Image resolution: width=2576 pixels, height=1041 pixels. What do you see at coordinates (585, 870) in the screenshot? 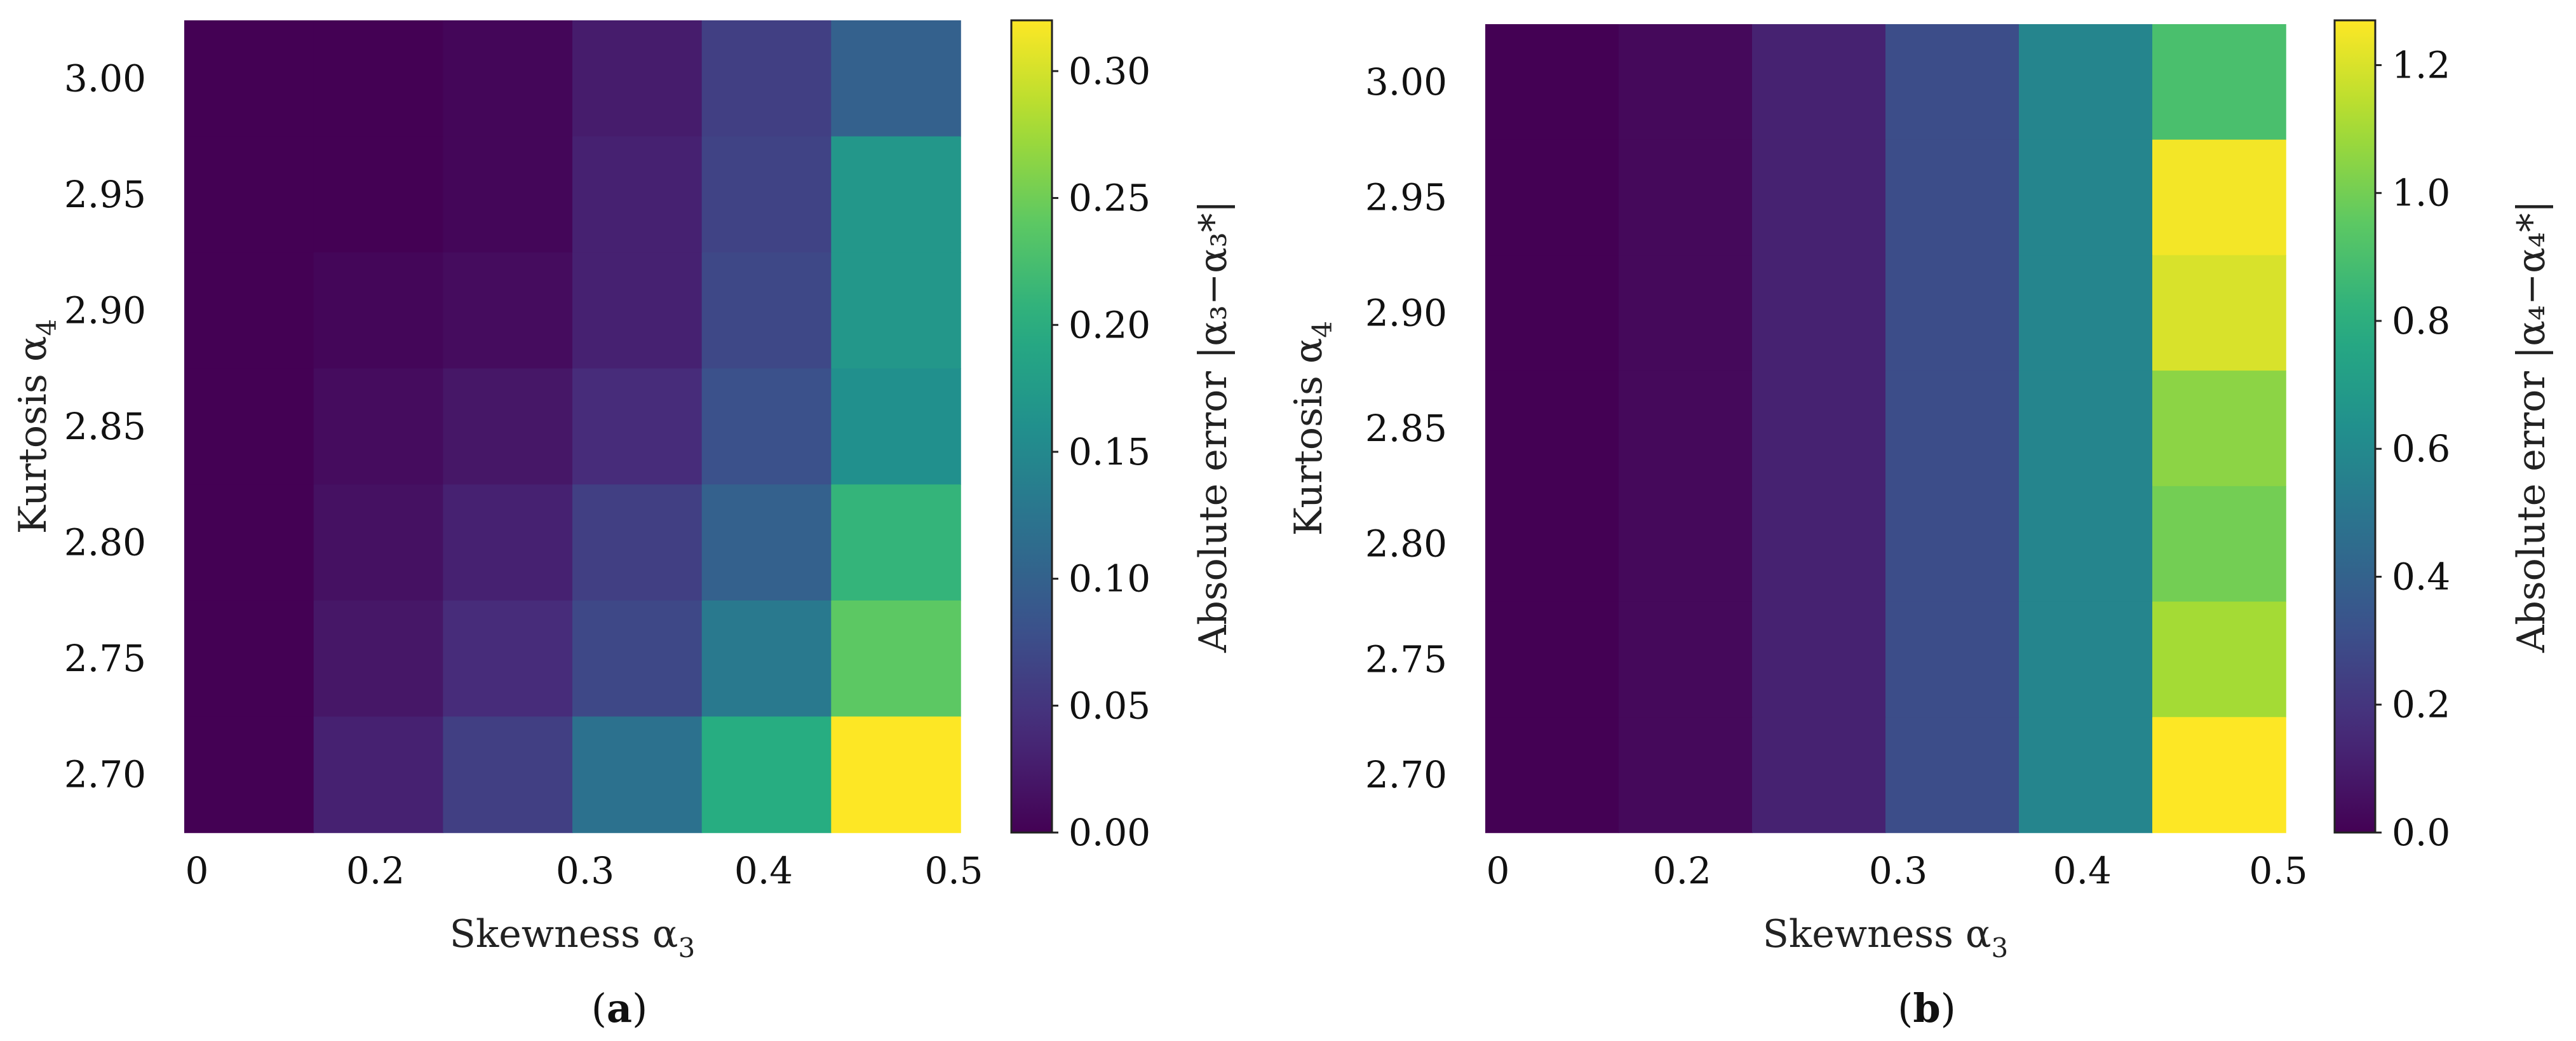
I see `x-tick-label: 0.3` at bounding box center [585, 870].